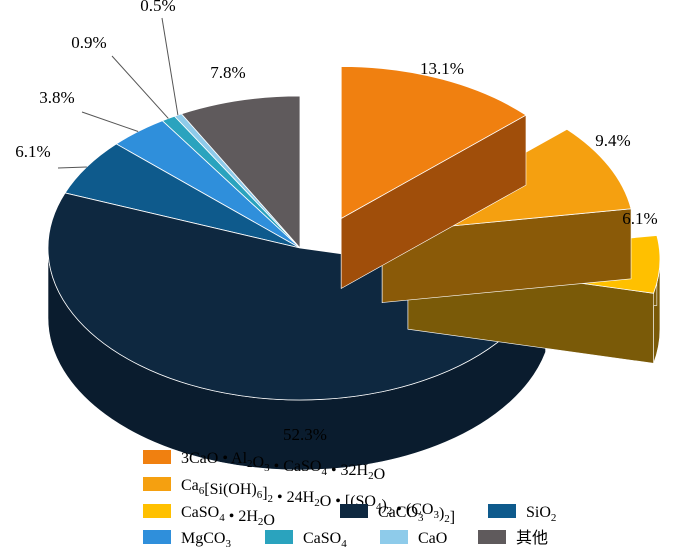  Describe the element at coordinates (432, 538) in the screenshot. I see `legend-label: CaO` at that location.